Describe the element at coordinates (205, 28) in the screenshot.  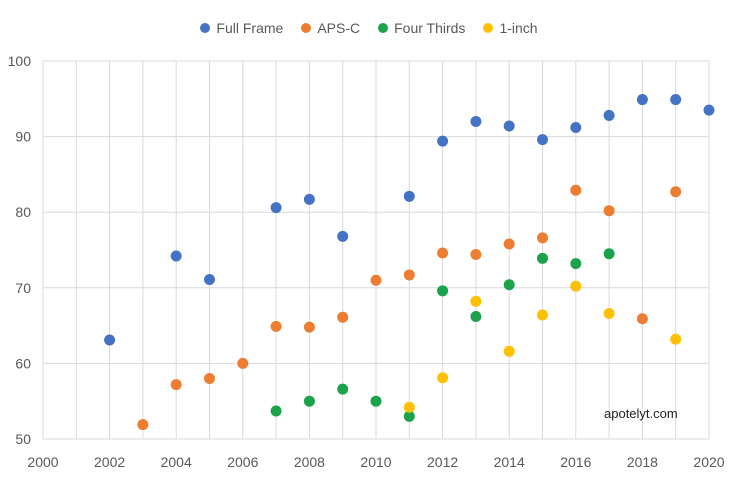
I see `legend-marker-full-frame` at that location.